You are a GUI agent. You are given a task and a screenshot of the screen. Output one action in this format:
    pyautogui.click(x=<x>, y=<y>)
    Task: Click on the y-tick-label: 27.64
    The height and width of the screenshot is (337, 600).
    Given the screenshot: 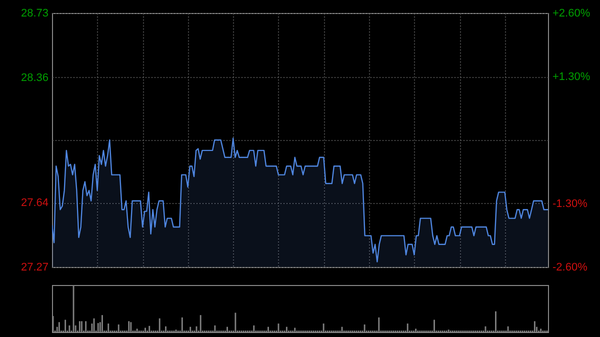 What is the action you would take?
    pyautogui.click(x=34, y=203)
    